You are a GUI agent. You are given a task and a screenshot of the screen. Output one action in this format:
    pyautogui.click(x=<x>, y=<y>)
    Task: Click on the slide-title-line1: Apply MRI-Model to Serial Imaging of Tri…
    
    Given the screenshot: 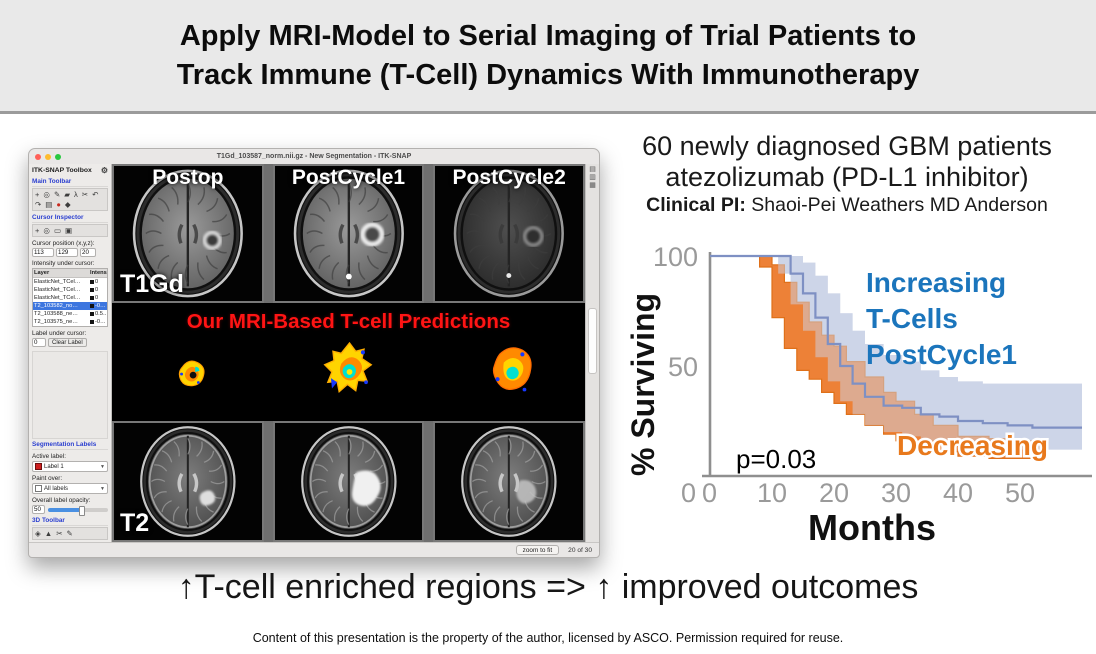 What is the action you would take?
    pyautogui.click(x=548, y=35)
    